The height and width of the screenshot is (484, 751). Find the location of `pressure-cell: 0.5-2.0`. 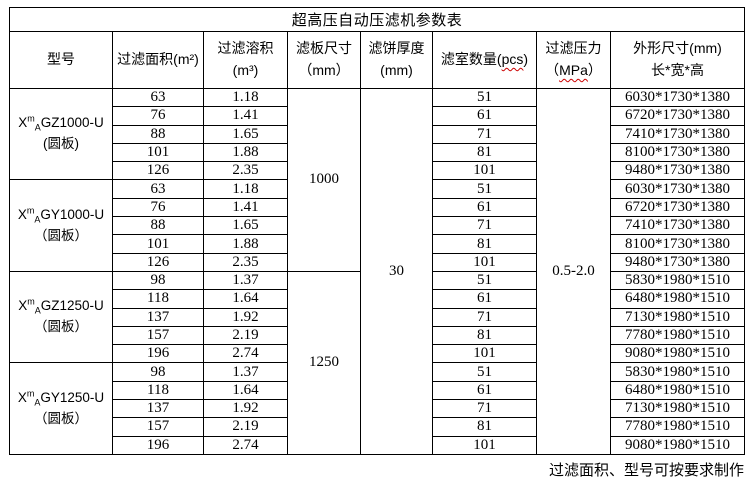

pressure-cell: 0.5-2.0 is located at coordinates (573, 271).